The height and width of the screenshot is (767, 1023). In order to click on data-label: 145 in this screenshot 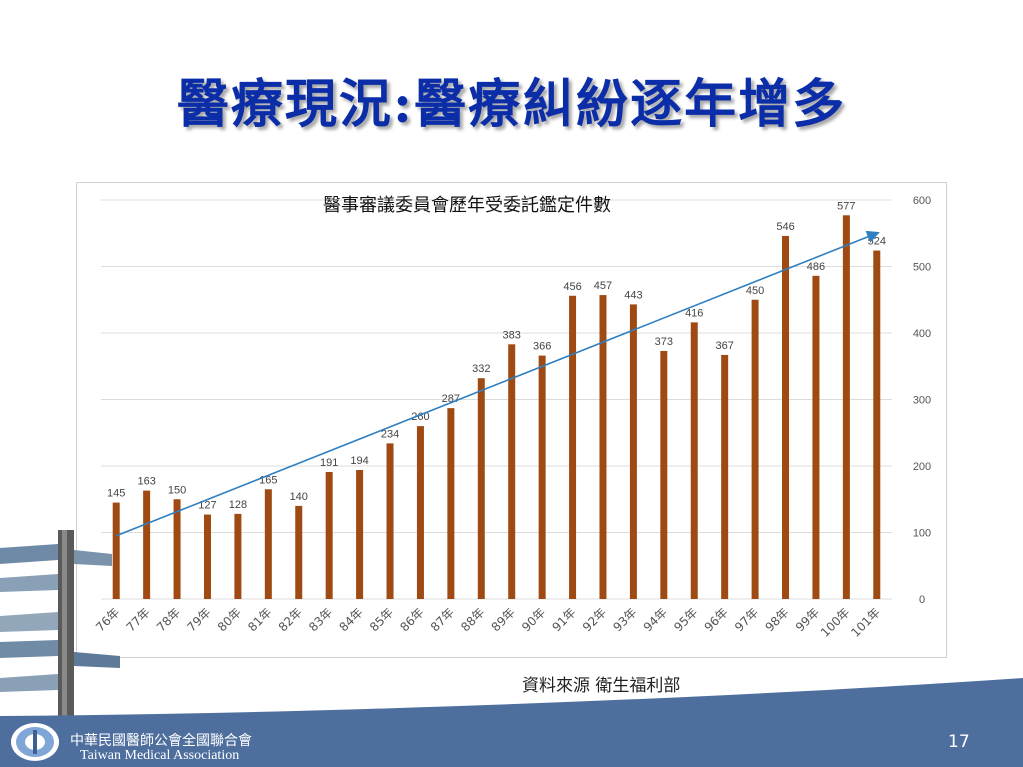, I will do `click(116, 494)`.